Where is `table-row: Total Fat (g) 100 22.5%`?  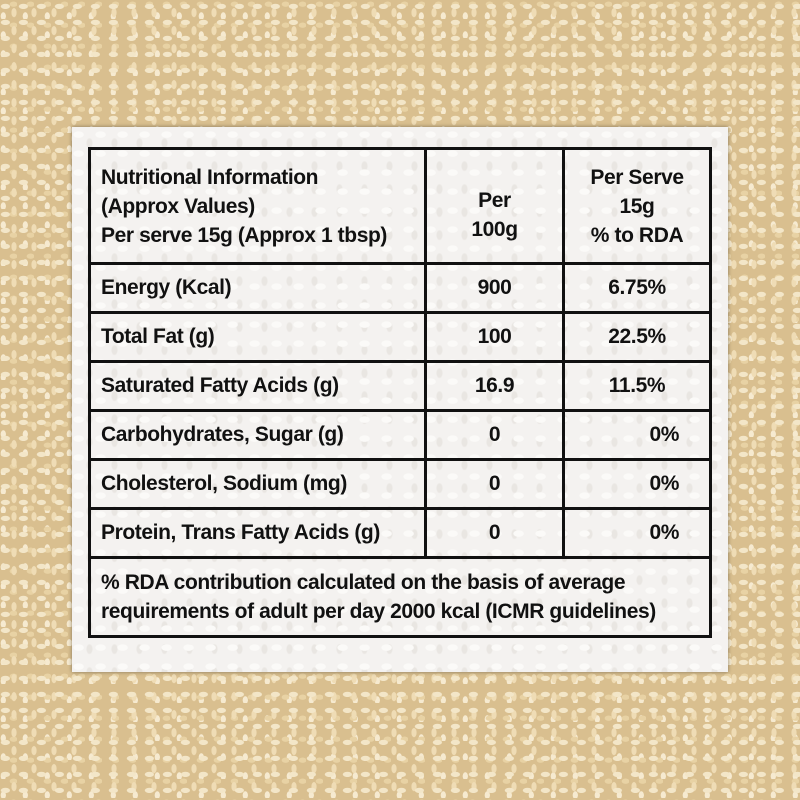 table-row: Total Fat (g) 100 22.5% is located at coordinates (400, 337).